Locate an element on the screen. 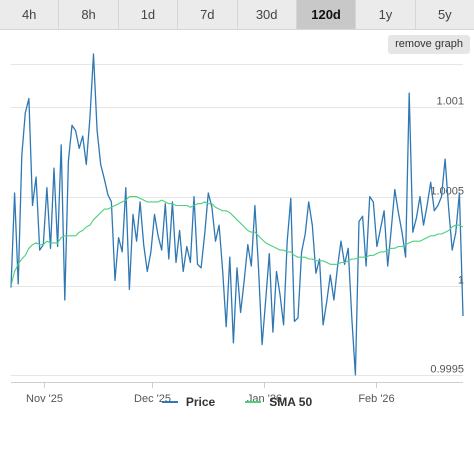 This screenshot has width=474, height=455. legend-label-price: Price is located at coordinates (200, 402).